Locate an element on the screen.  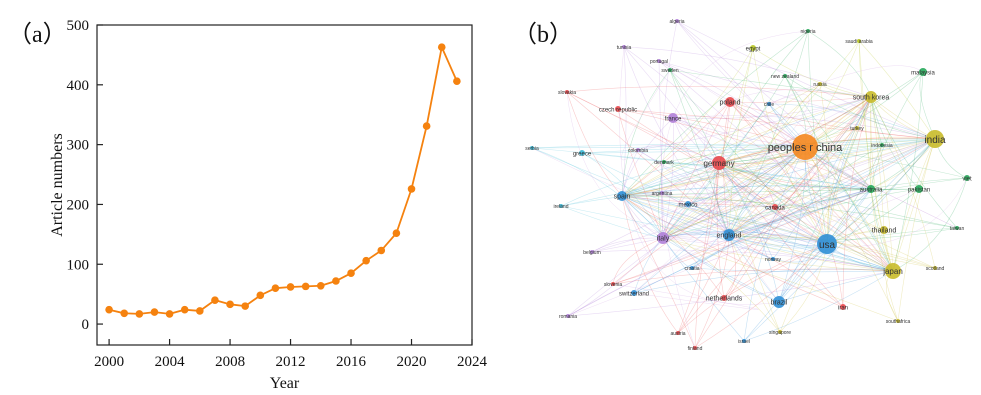
network-node: pakistan is located at coordinates (919, 189).